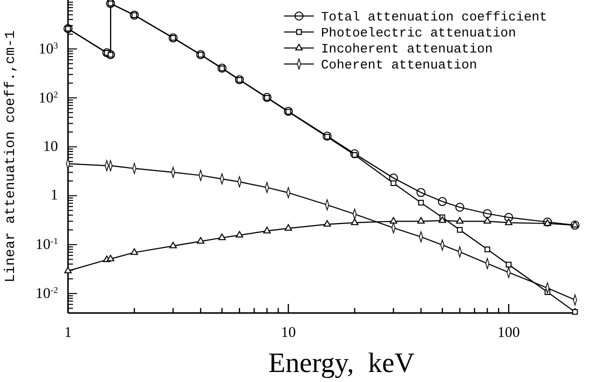  I want to click on y-axis-title: Linear attenuation coeff.,cm-1, so click(11, 156).